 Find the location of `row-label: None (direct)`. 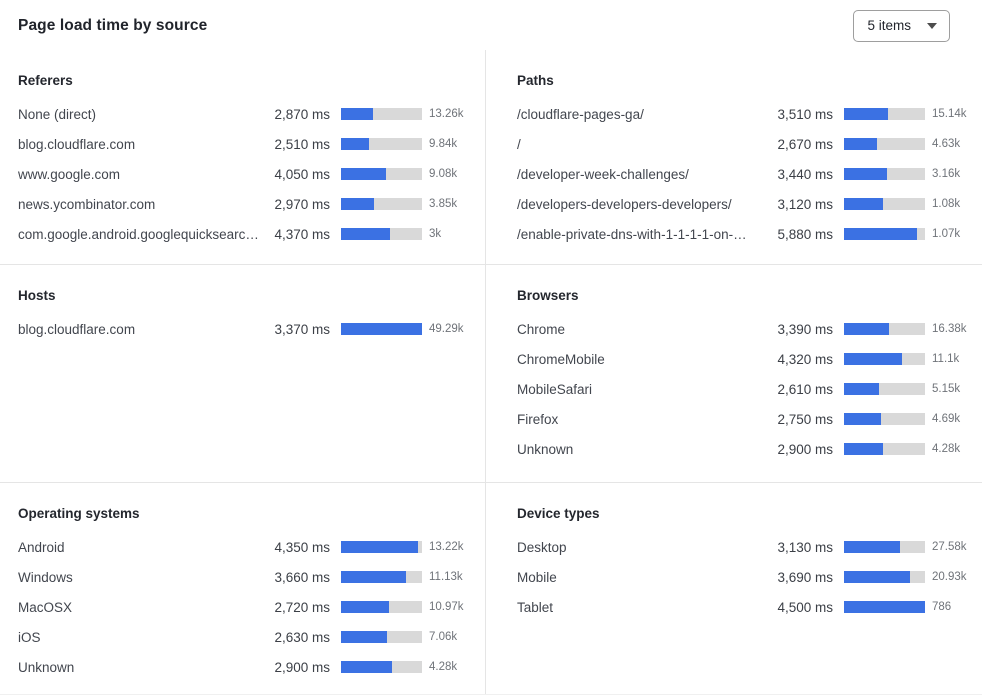

row-label: None (direct) is located at coordinates (57, 114).